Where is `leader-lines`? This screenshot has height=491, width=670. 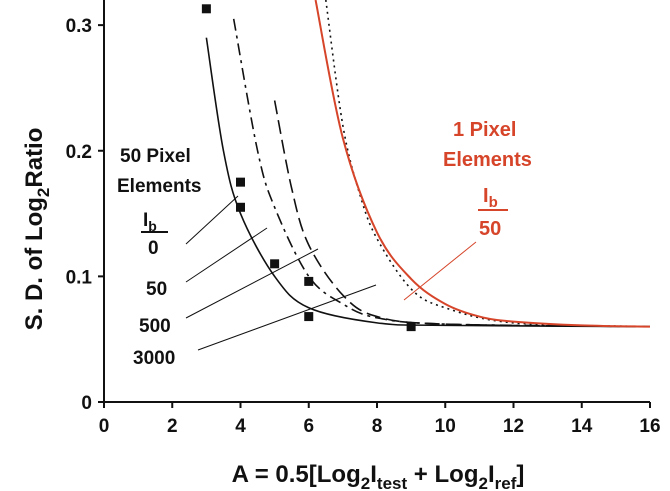
leader-lines is located at coordinates (331, 273).